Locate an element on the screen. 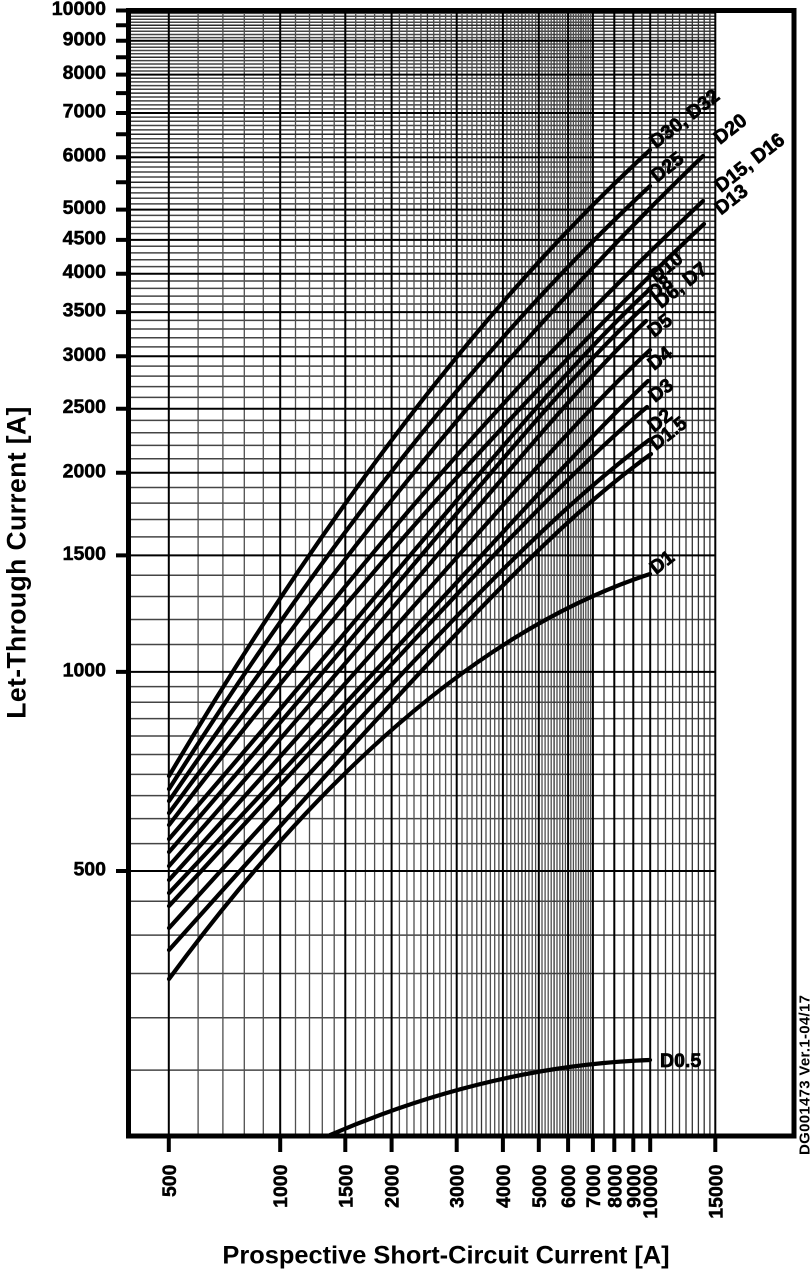 The width and height of the screenshot is (810, 1285). svg-text: 3500 is located at coordinates (85, 311).